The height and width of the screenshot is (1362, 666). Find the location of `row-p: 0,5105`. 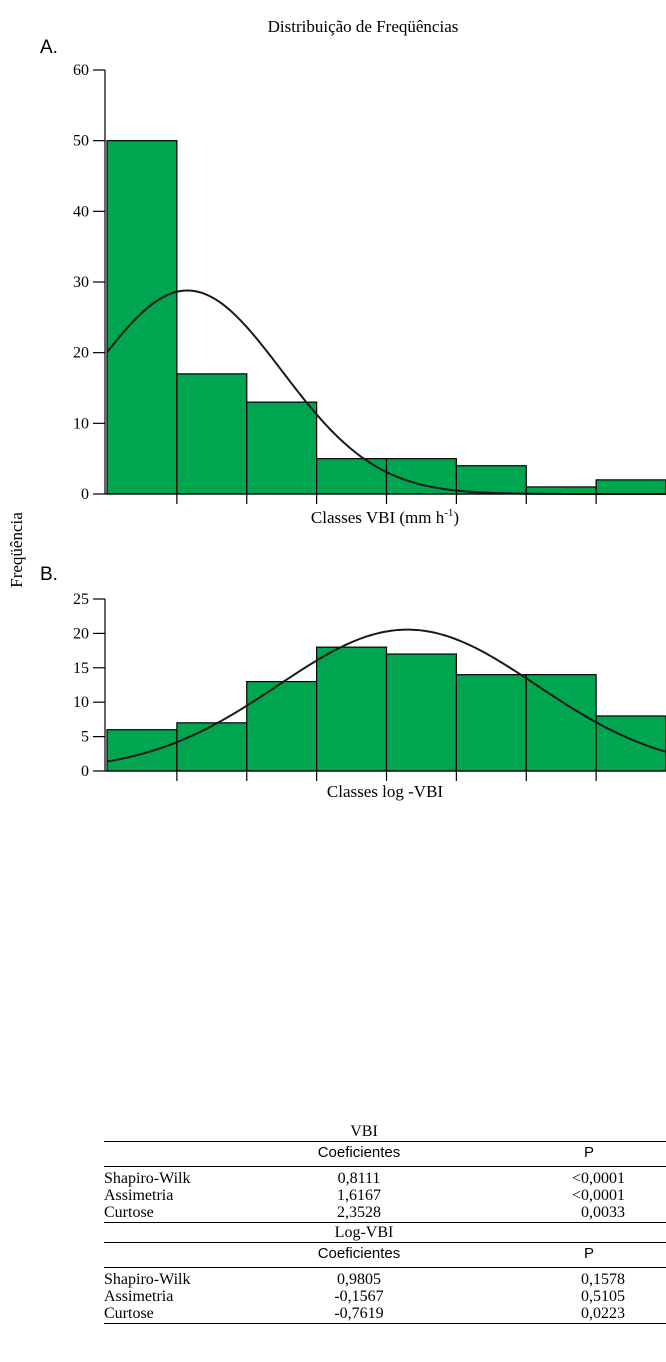

row-p: 0,5105 is located at coordinates (603, 1296).